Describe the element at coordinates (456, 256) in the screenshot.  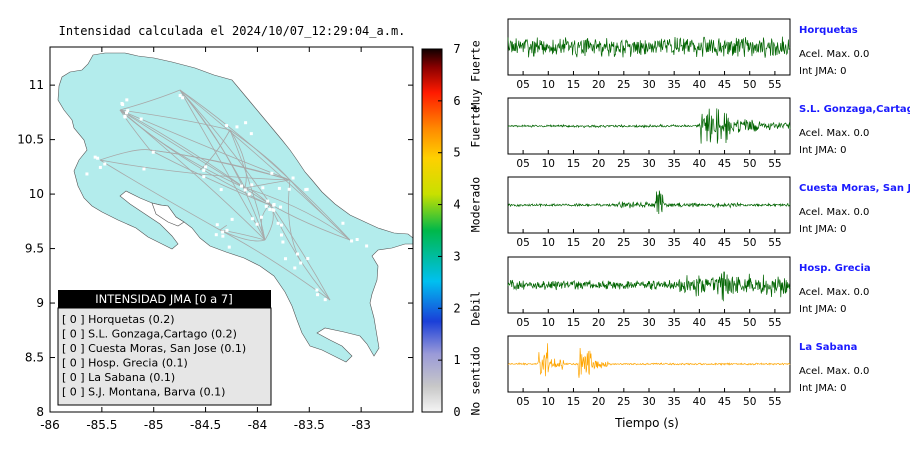
I see `colorbar-tick-label: 3` at that location.